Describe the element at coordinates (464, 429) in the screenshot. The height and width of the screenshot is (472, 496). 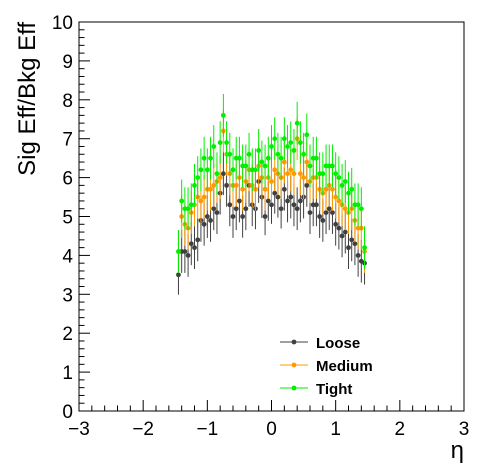
I see `x-tick-label: 3` at that location.